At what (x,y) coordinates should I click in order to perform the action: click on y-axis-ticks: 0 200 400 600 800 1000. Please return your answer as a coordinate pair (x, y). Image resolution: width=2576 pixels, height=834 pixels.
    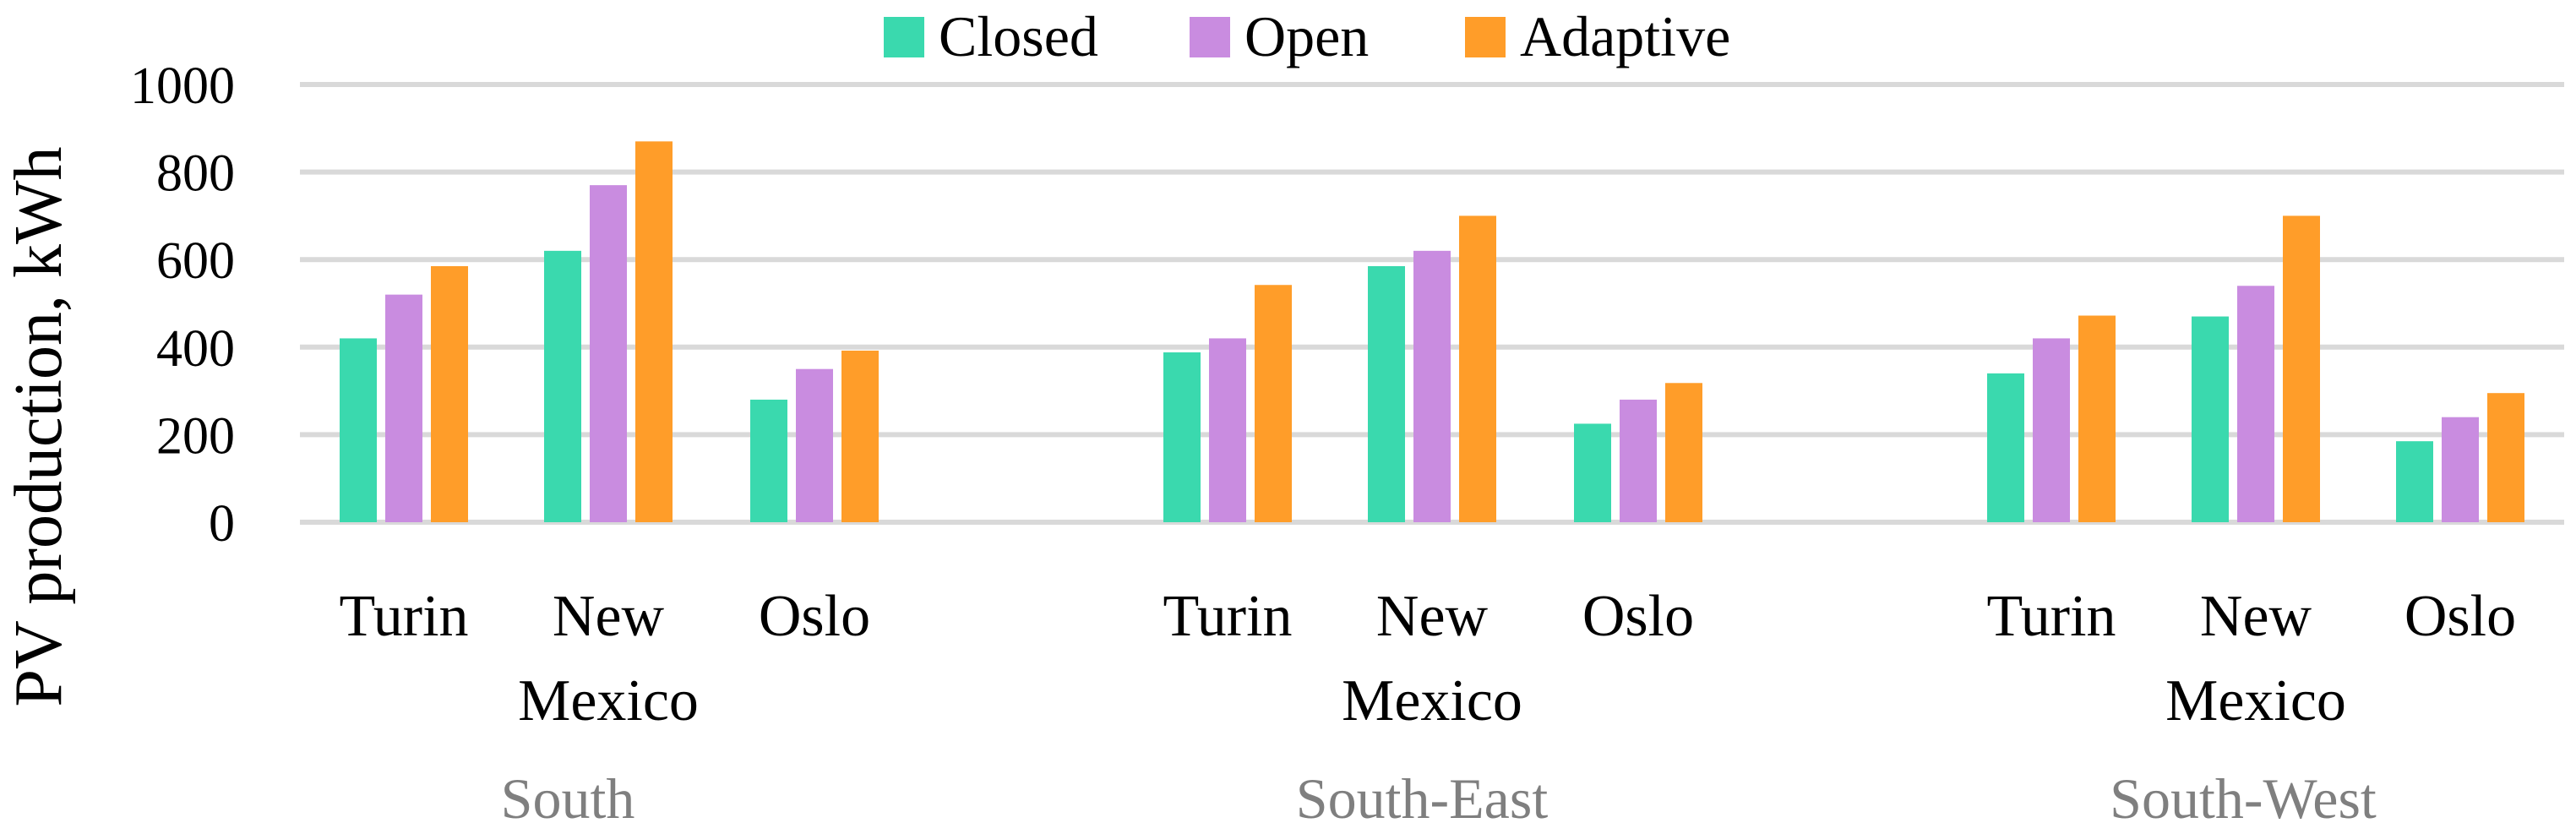
    Looking at the image, I should click on (182, 305).